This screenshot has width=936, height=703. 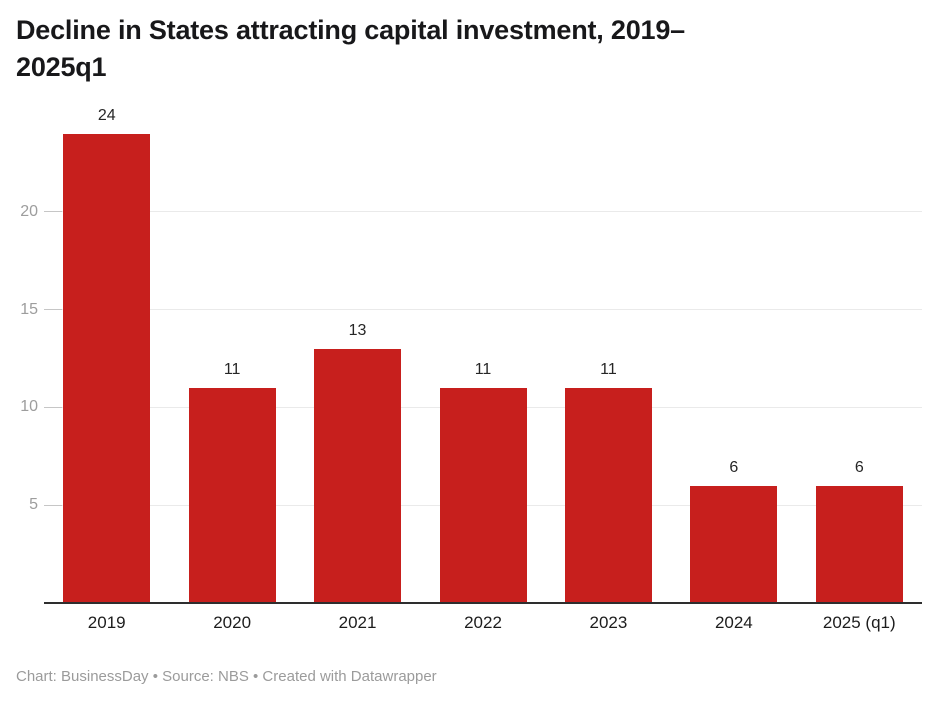 What do you see at coordinates (733, 622) in the screenshot?
I see `x-axis-label: 2024` at bounding box center [733, 622].